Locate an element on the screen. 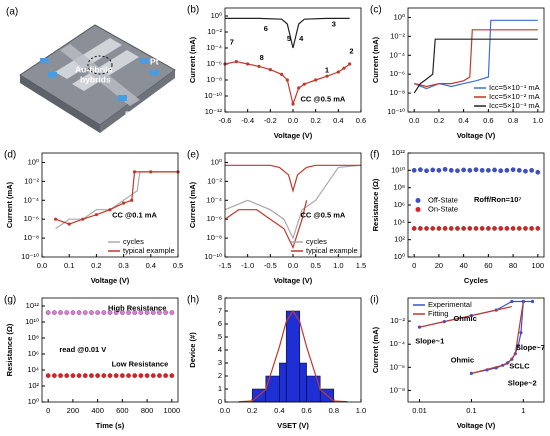 The image size is (550, 436). legend-label: cycles is located at coordinates (133, 241).